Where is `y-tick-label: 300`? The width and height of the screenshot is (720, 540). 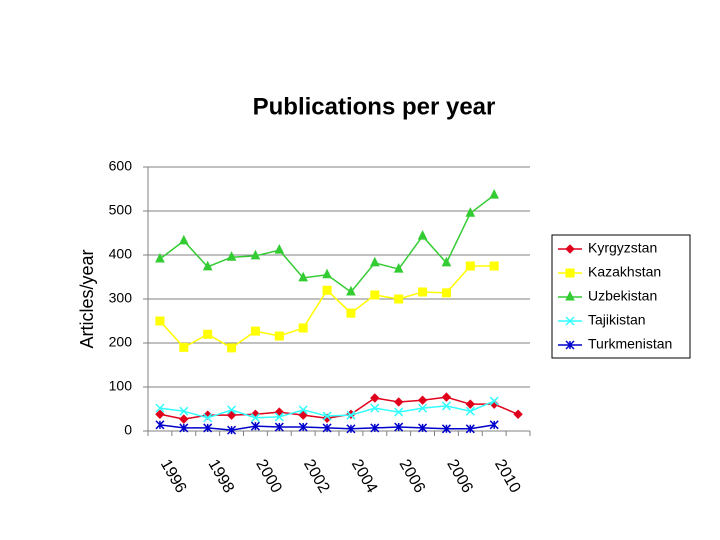 y-tick-label: 300 is located at coordinates (121, 298).